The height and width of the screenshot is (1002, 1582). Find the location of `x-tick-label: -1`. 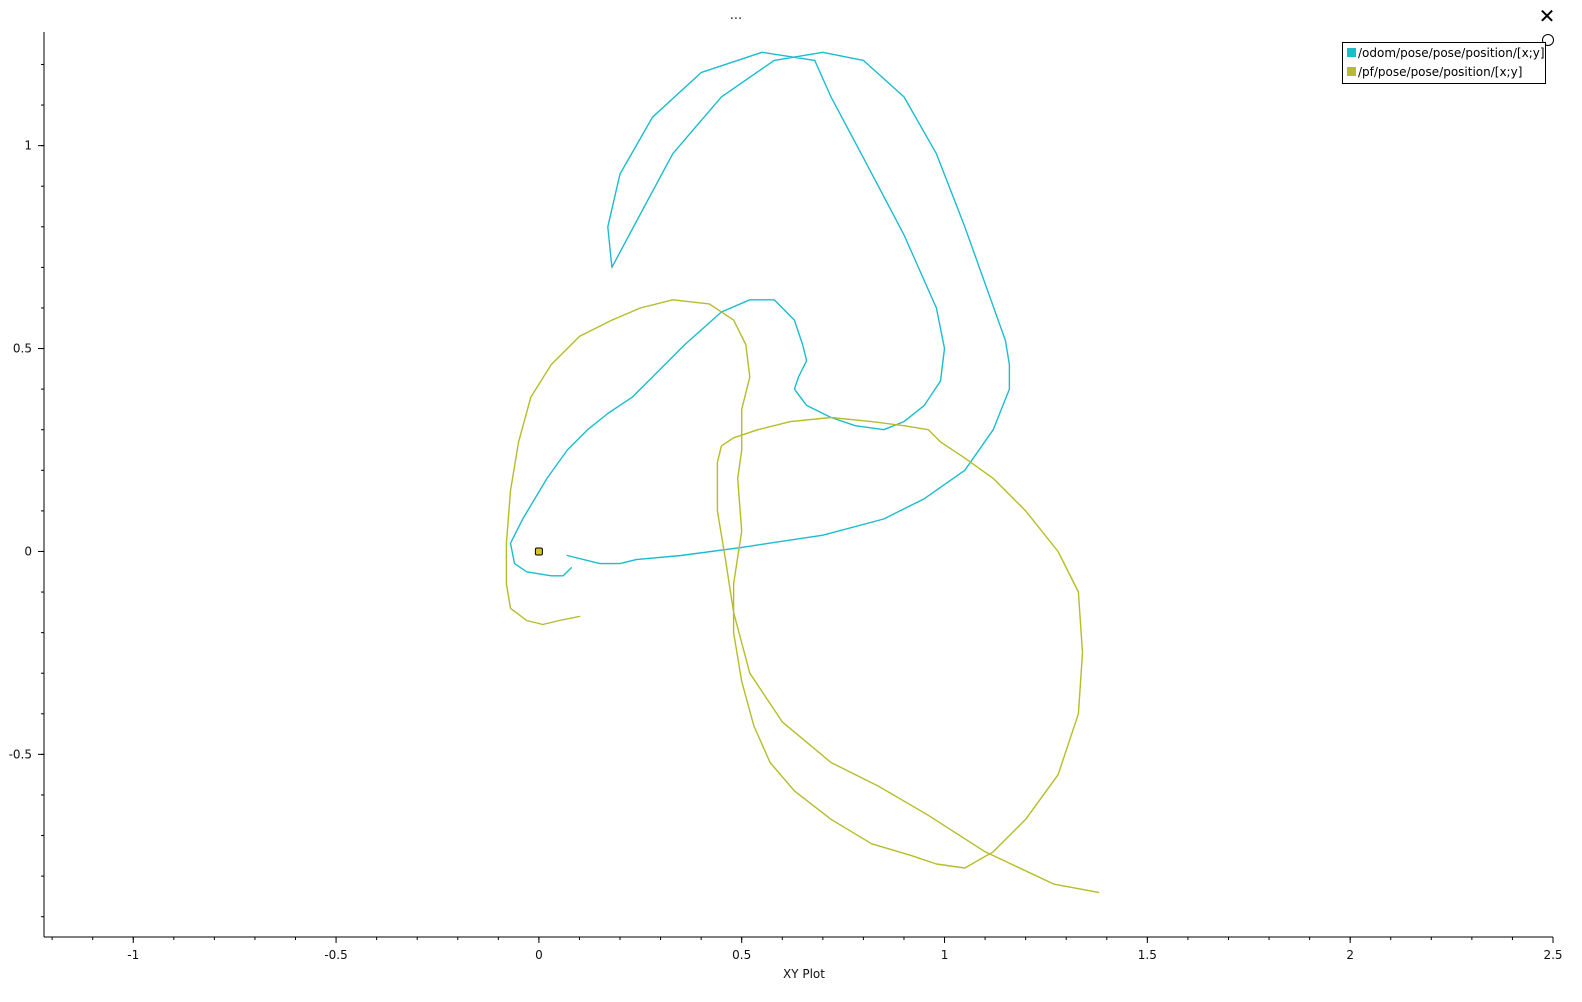

x-tick-label: -1 is located at coordinates (133, 955).